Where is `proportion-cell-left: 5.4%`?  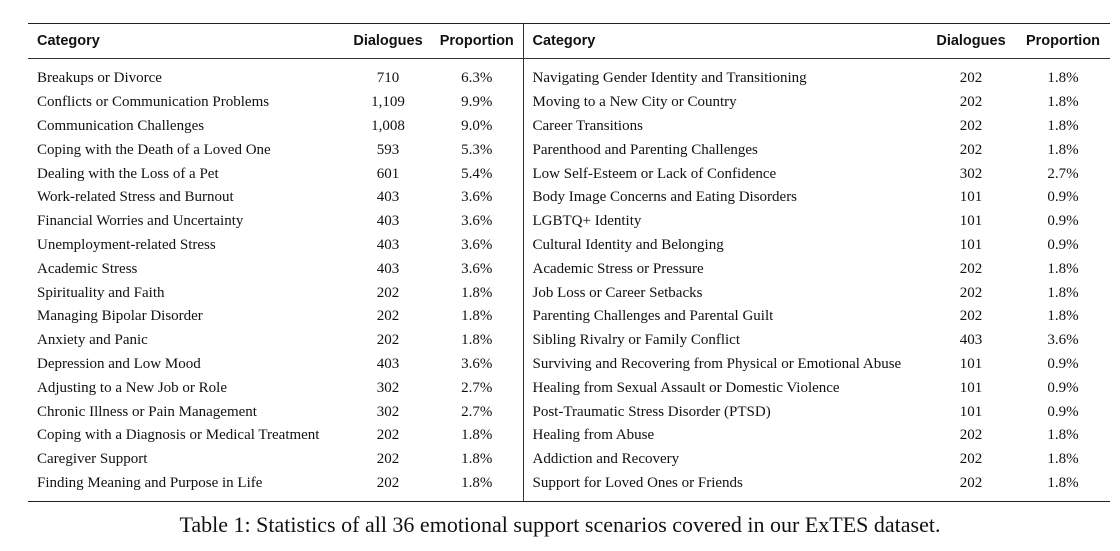
proportion-cell-left: 5.4% is located at coordinates (477, 173).